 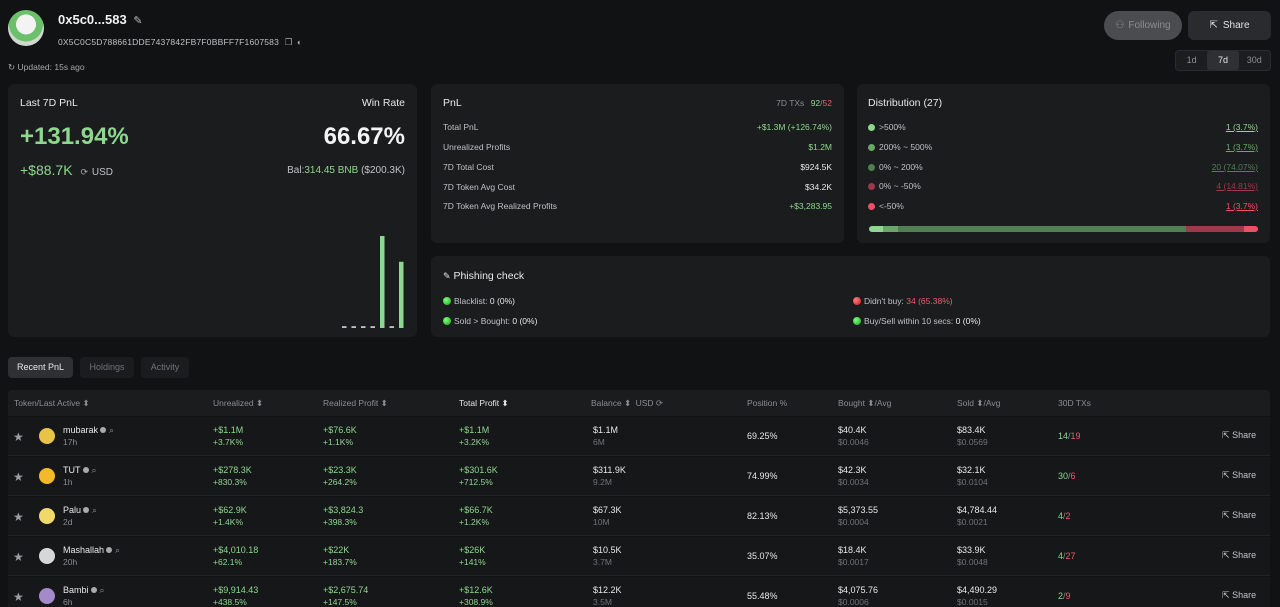 I want to click on token-name: TUT, so click(x=72, y=470).